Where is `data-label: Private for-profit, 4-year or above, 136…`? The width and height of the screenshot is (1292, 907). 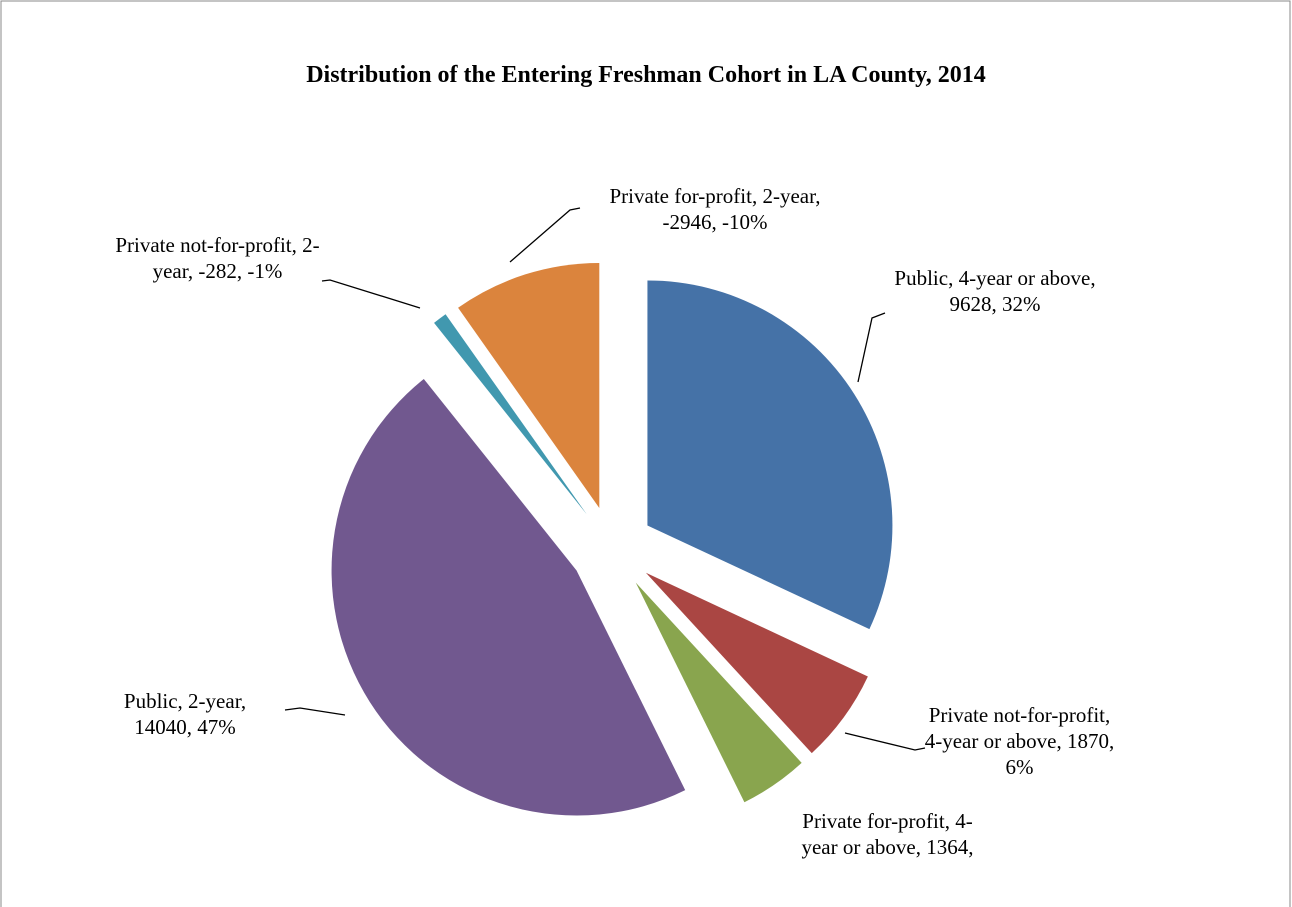
data-label: Private for-profit, 4-year or above, 136… is located at coordinates (887, 834).